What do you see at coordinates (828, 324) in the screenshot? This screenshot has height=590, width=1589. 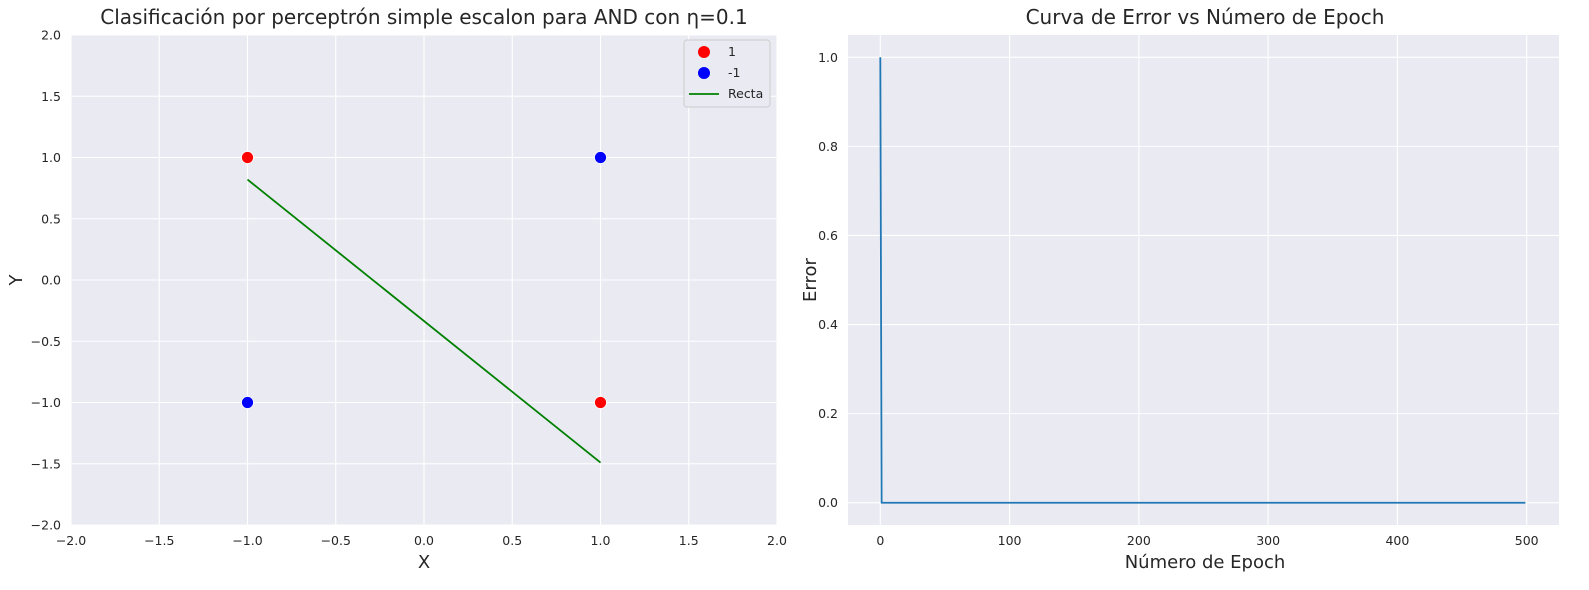 I see `y-tick-label: 0.4` at bounding box center [828, 324].